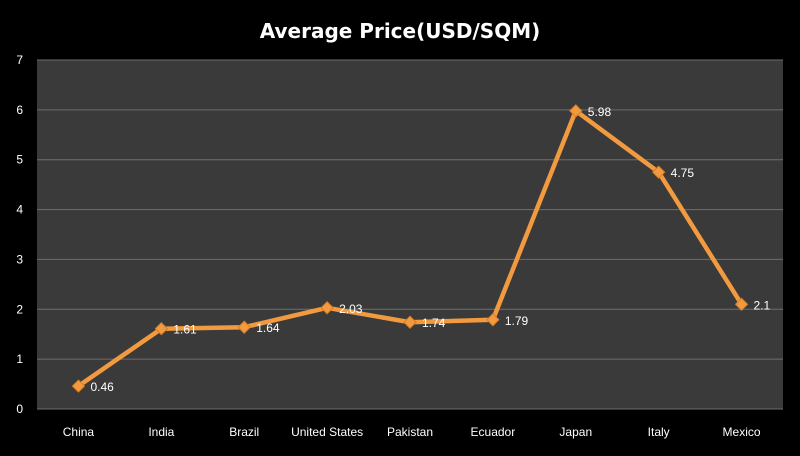  What do you see at coordinates (434, 323) in the screenshot?
I see `data-label: 1.74` at bounding box center [434, 323].